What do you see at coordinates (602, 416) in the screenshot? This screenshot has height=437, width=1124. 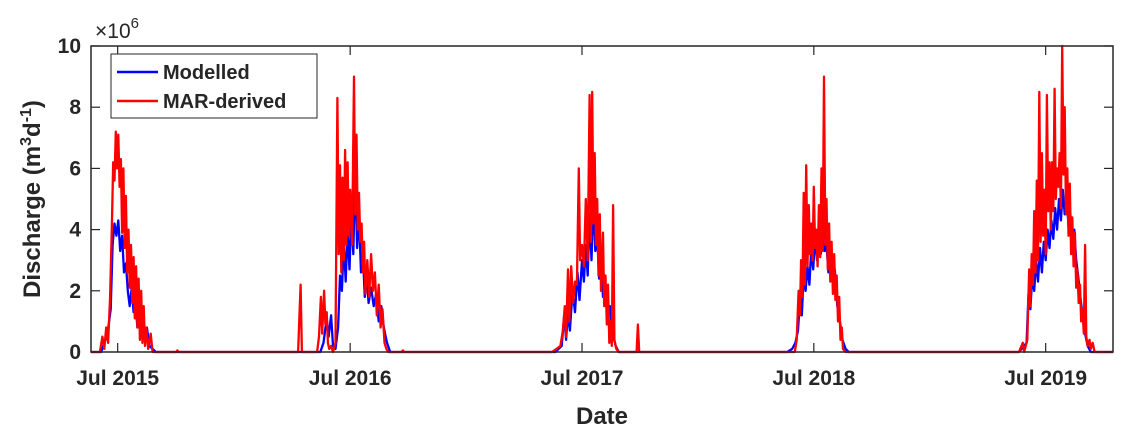 I see `x-axis-label: Date` at bounding box center [602, 416].